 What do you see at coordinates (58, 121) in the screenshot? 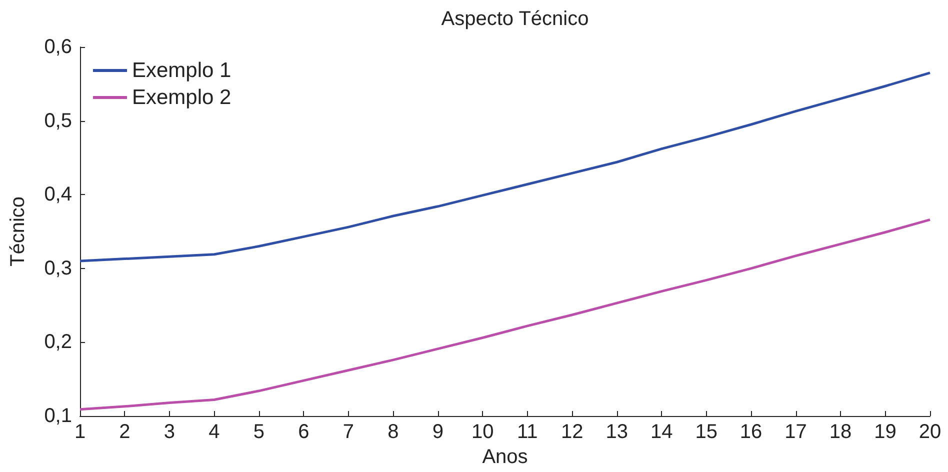
I see `y-tick-label: 0,5` at bounding box center [58, 121].